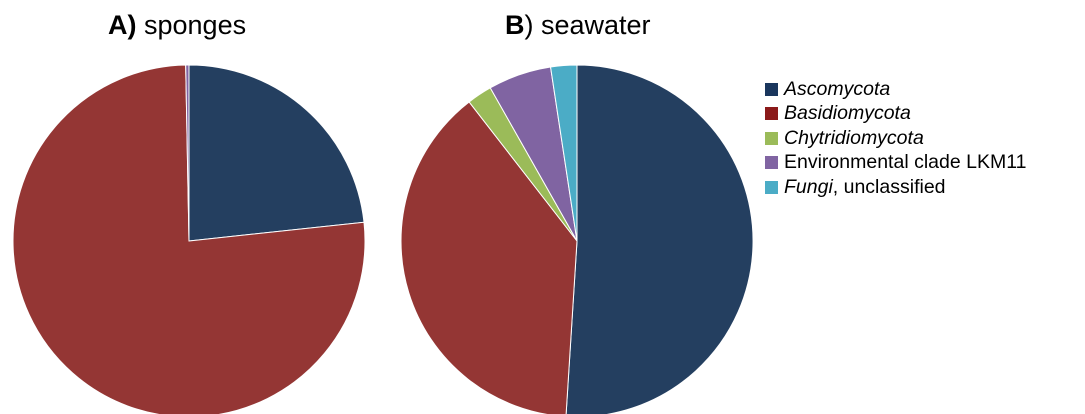  What do you see at coordinates (563, 153) in the screenshot?
I see `pie-b-slice-fungi-unclassified` at bounding box center [563, 153].